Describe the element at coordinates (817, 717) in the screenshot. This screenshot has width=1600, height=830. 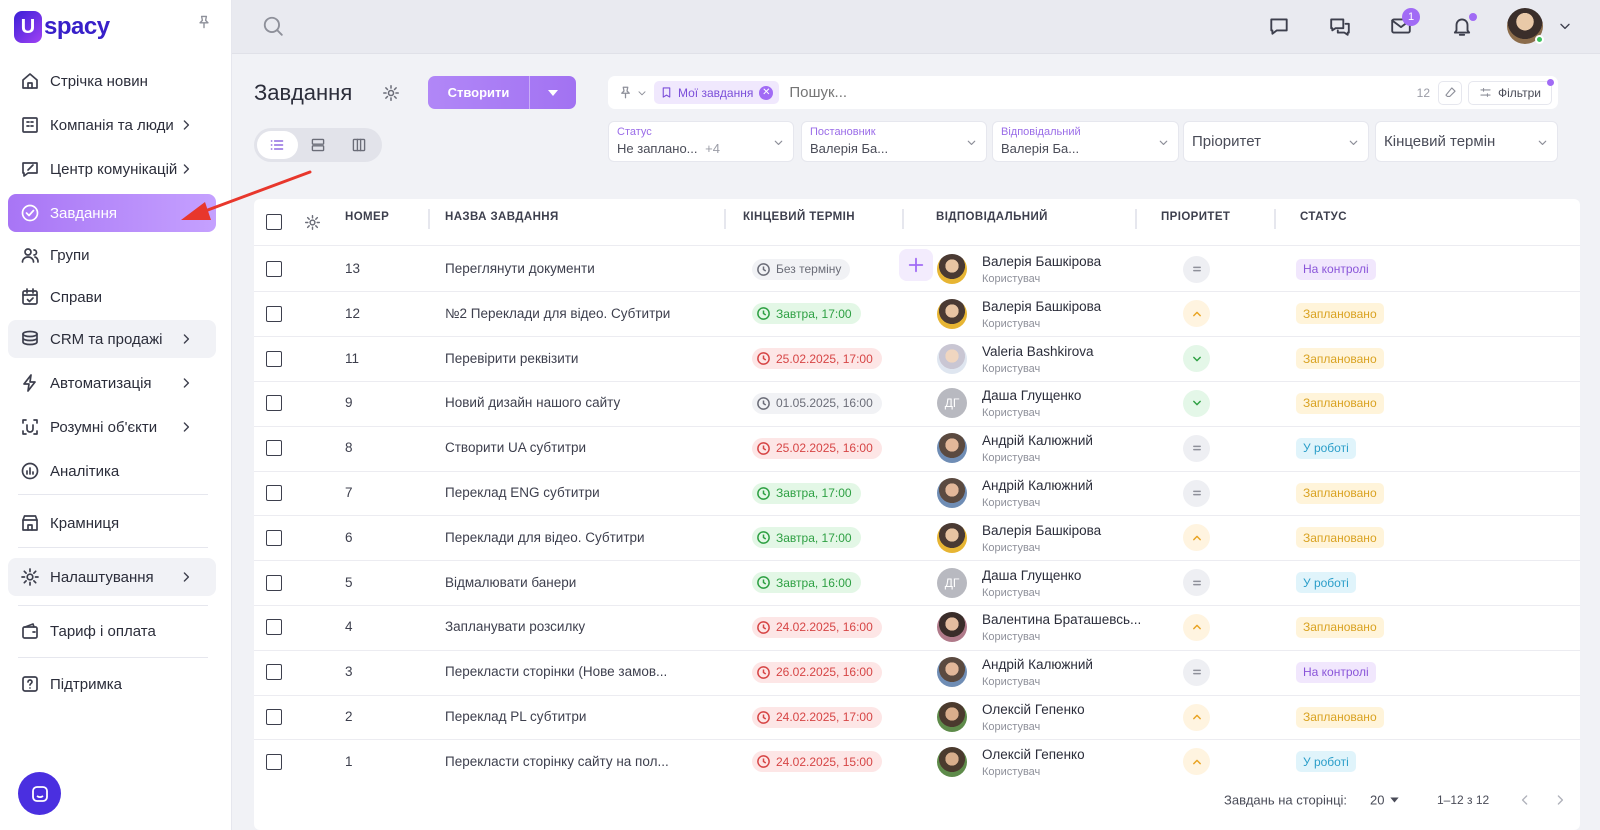
I see `due-badge: 24.02.2025, 17:00` at that location.